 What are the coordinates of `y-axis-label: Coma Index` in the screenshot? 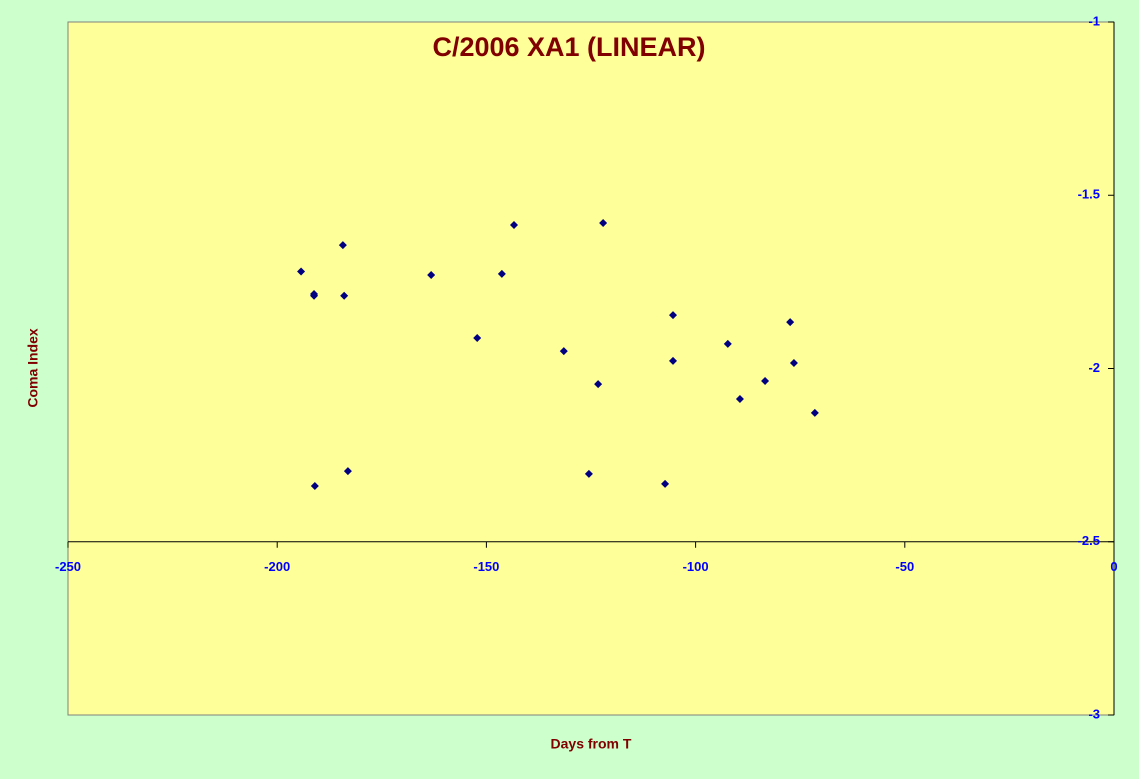 It's located at (33, 368).